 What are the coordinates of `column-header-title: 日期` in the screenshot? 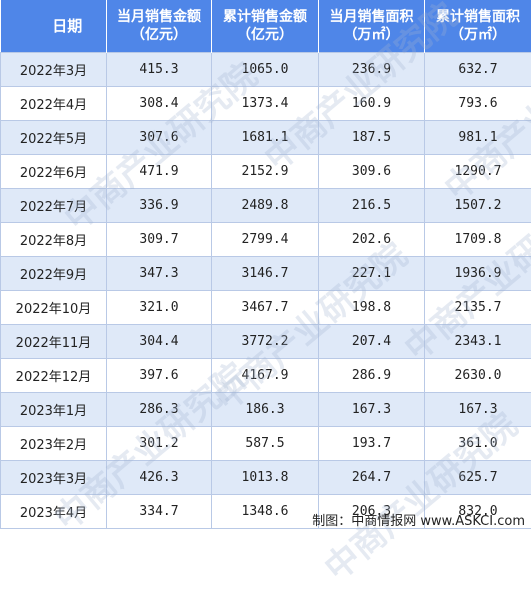 It's located at (68, 26).